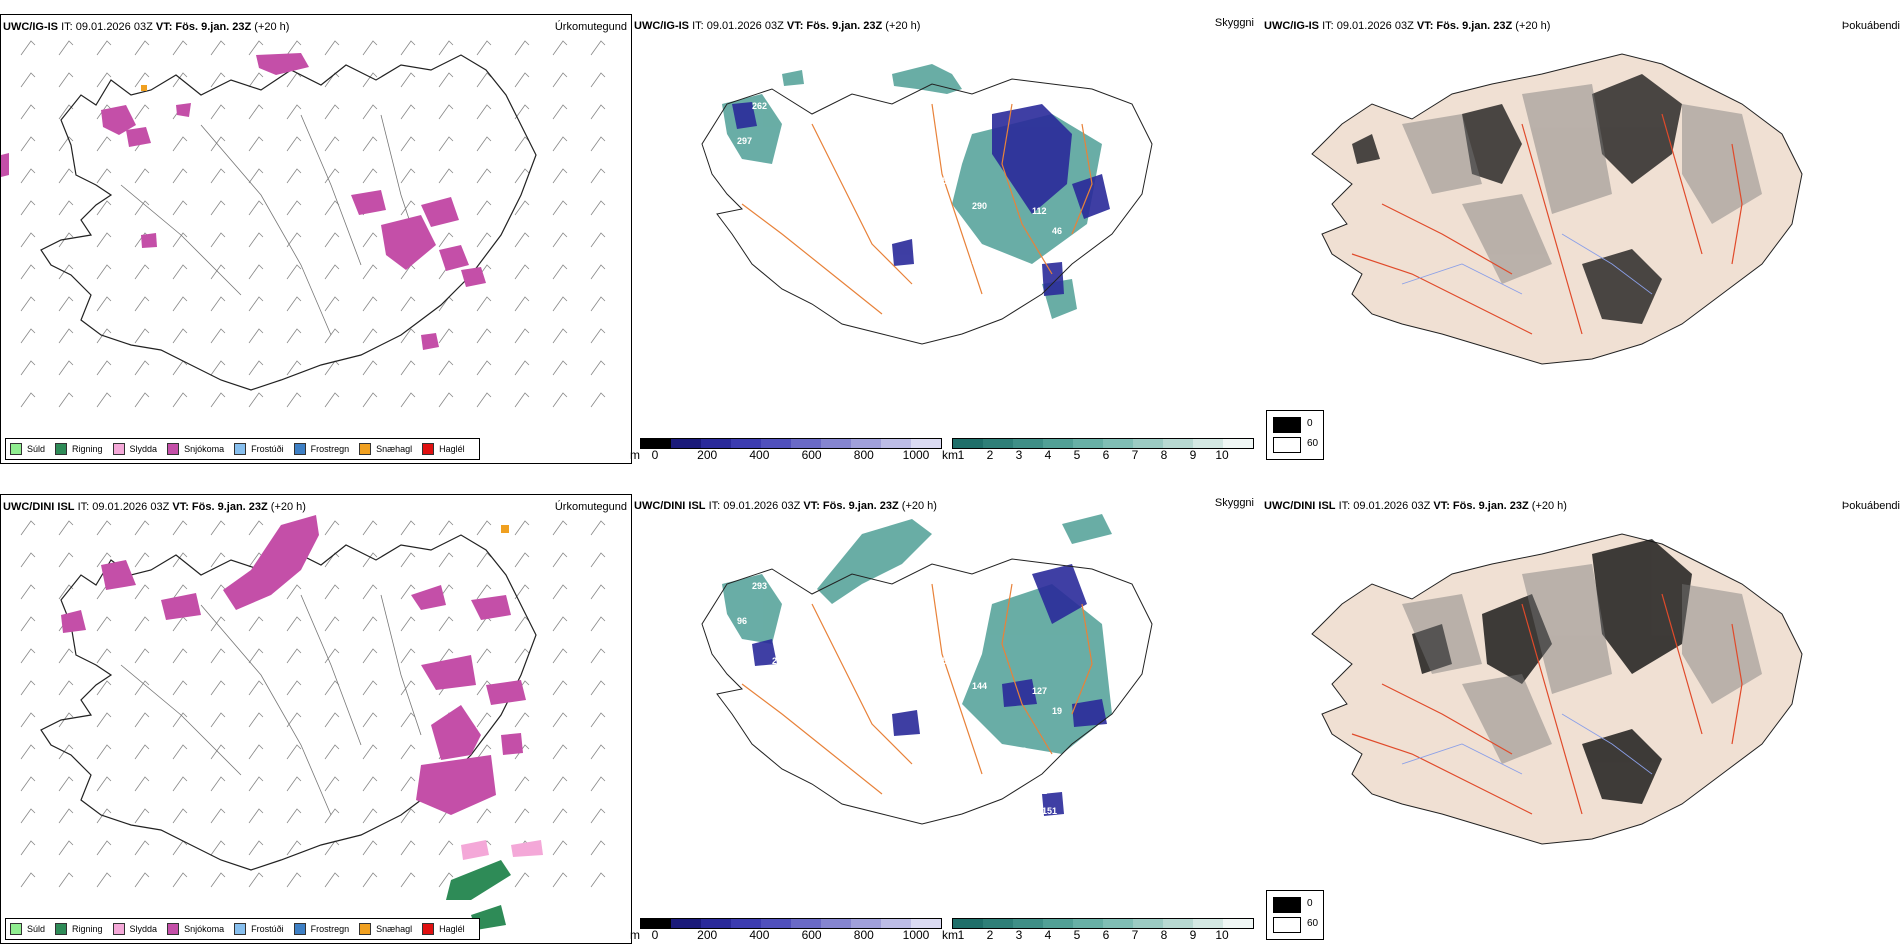  Describe the element at coordinates (394, 929) in the screenshot. I see `legend-label: Snæhagl` at that location.